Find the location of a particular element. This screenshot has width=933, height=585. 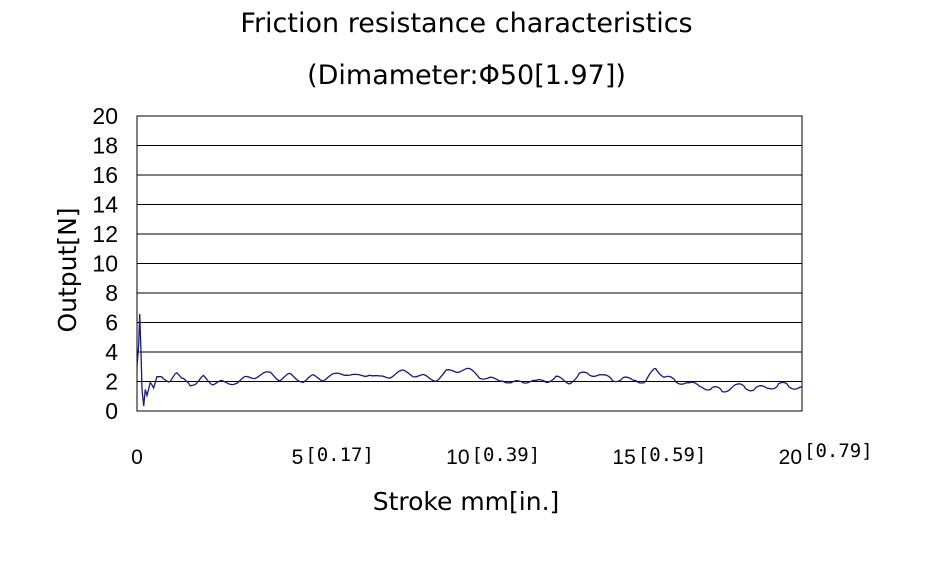

x-tick-sublabel: [0.17] is located at coordinates (339, 455).